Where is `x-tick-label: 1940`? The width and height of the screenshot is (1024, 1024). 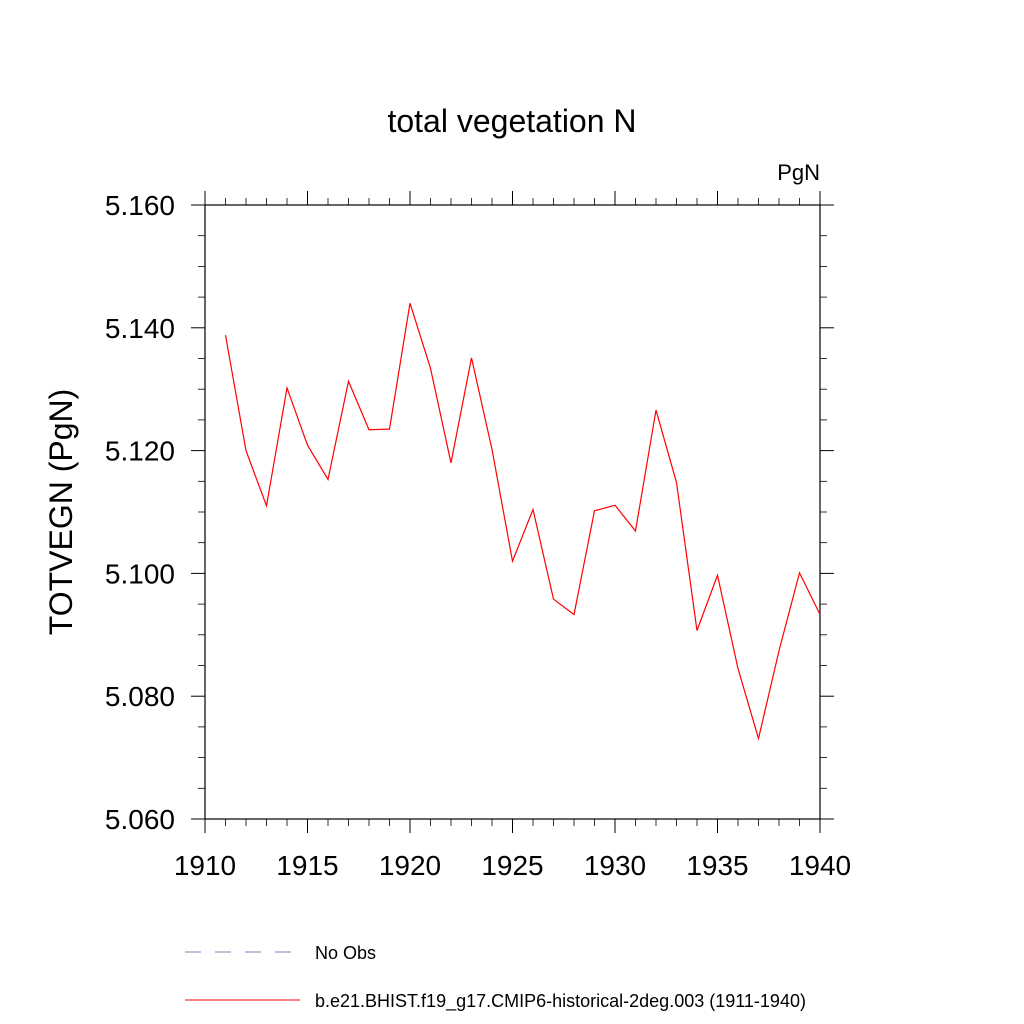 x-tick-label: 1940 is located at coordinates (820, 865).